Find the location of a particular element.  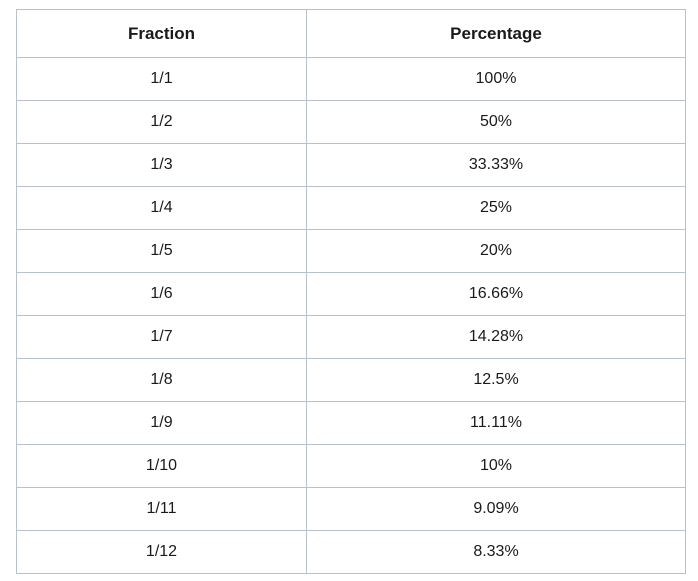

percentage-cell: 8.33% is located at coordinates (496, 552).